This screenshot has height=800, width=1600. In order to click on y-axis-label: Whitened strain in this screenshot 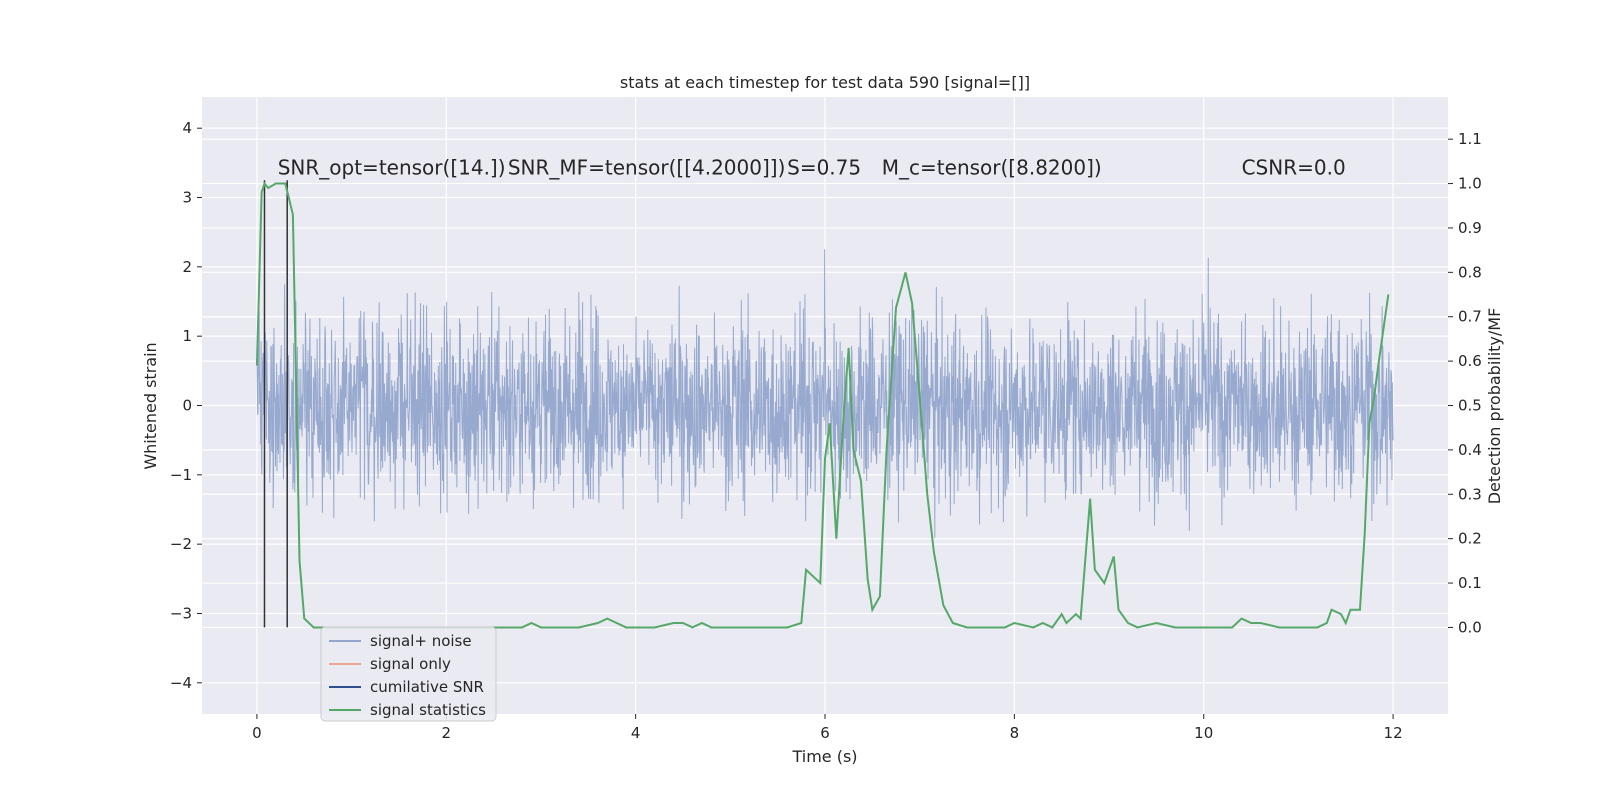, I will do `click(150, 405)`.